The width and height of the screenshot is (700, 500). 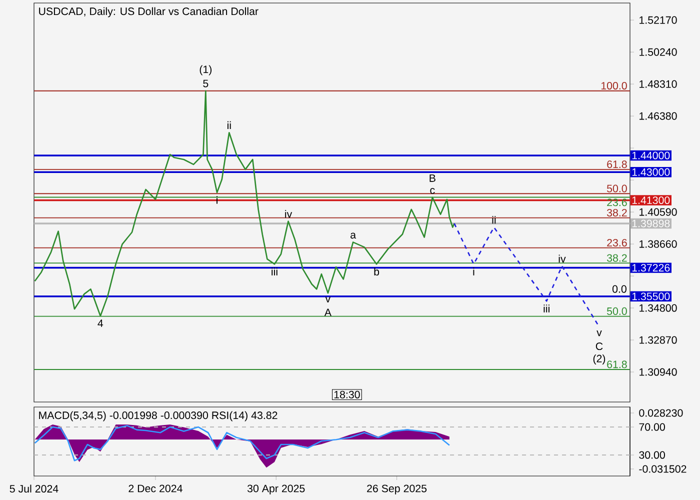 What do you see at coordinates (658, 52) in the screenshot?
I see `y-tick-label: 1.50240` at bounding box center [658, 52].